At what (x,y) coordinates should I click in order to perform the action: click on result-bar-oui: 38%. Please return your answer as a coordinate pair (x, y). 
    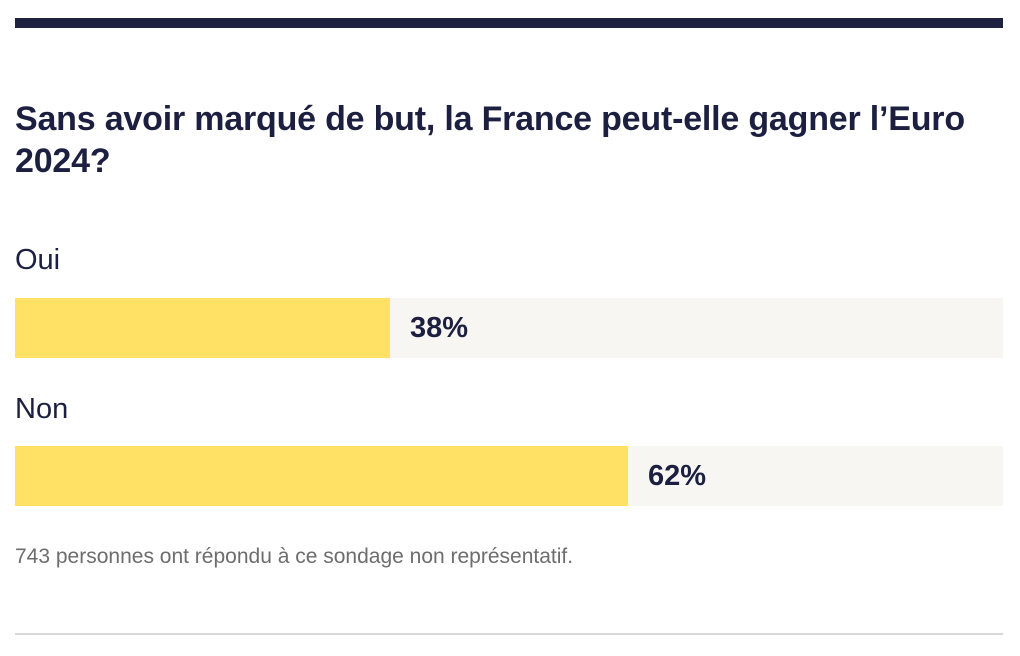
    Looking at the image, I should click on (509, 328).